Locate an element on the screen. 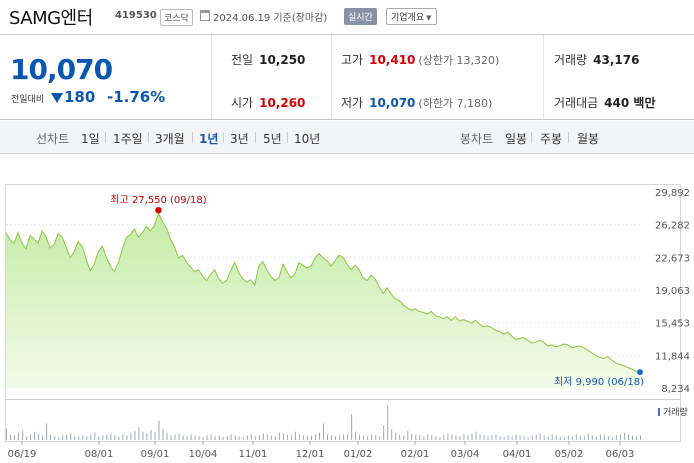  base-date: 2024.06.19 기준(장마감) is located at coordinates (270, 18).